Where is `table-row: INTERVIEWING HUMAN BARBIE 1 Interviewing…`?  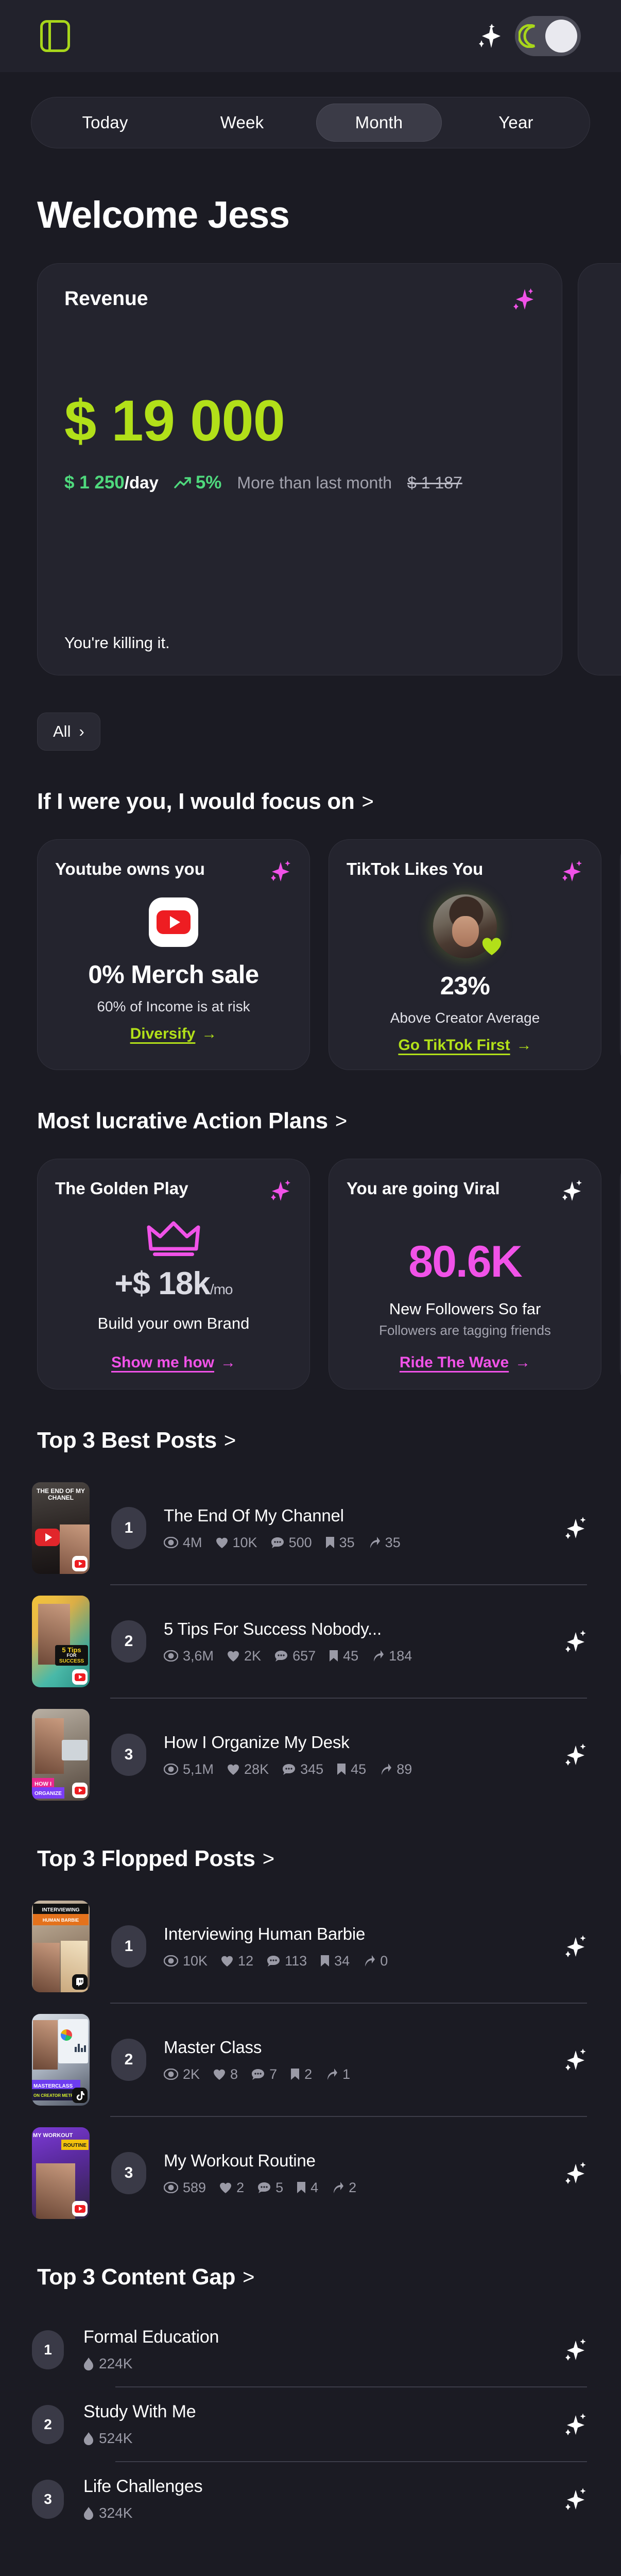
table-row: INTERVIEWING HUMAN BARBIE 1 Interviewing… is located at coordinates (309, 1946).